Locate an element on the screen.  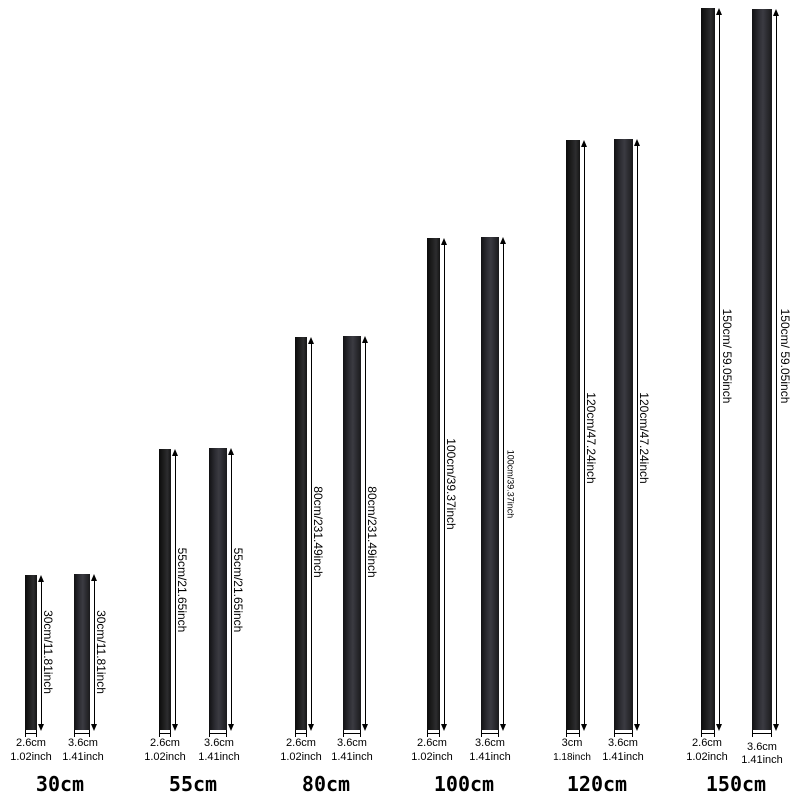
size-title: 30cm is located at coordinates (60, 784).